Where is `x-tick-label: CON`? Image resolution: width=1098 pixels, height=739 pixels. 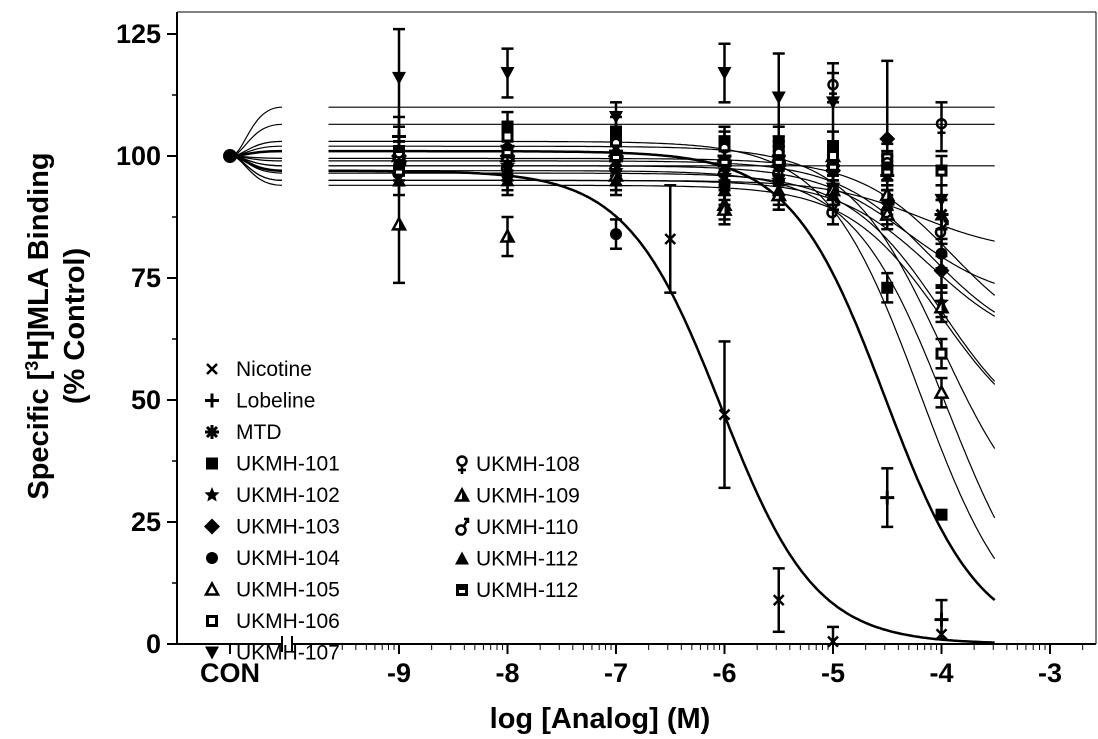 x-tick-label: CON is located at coordinates (230, 673).